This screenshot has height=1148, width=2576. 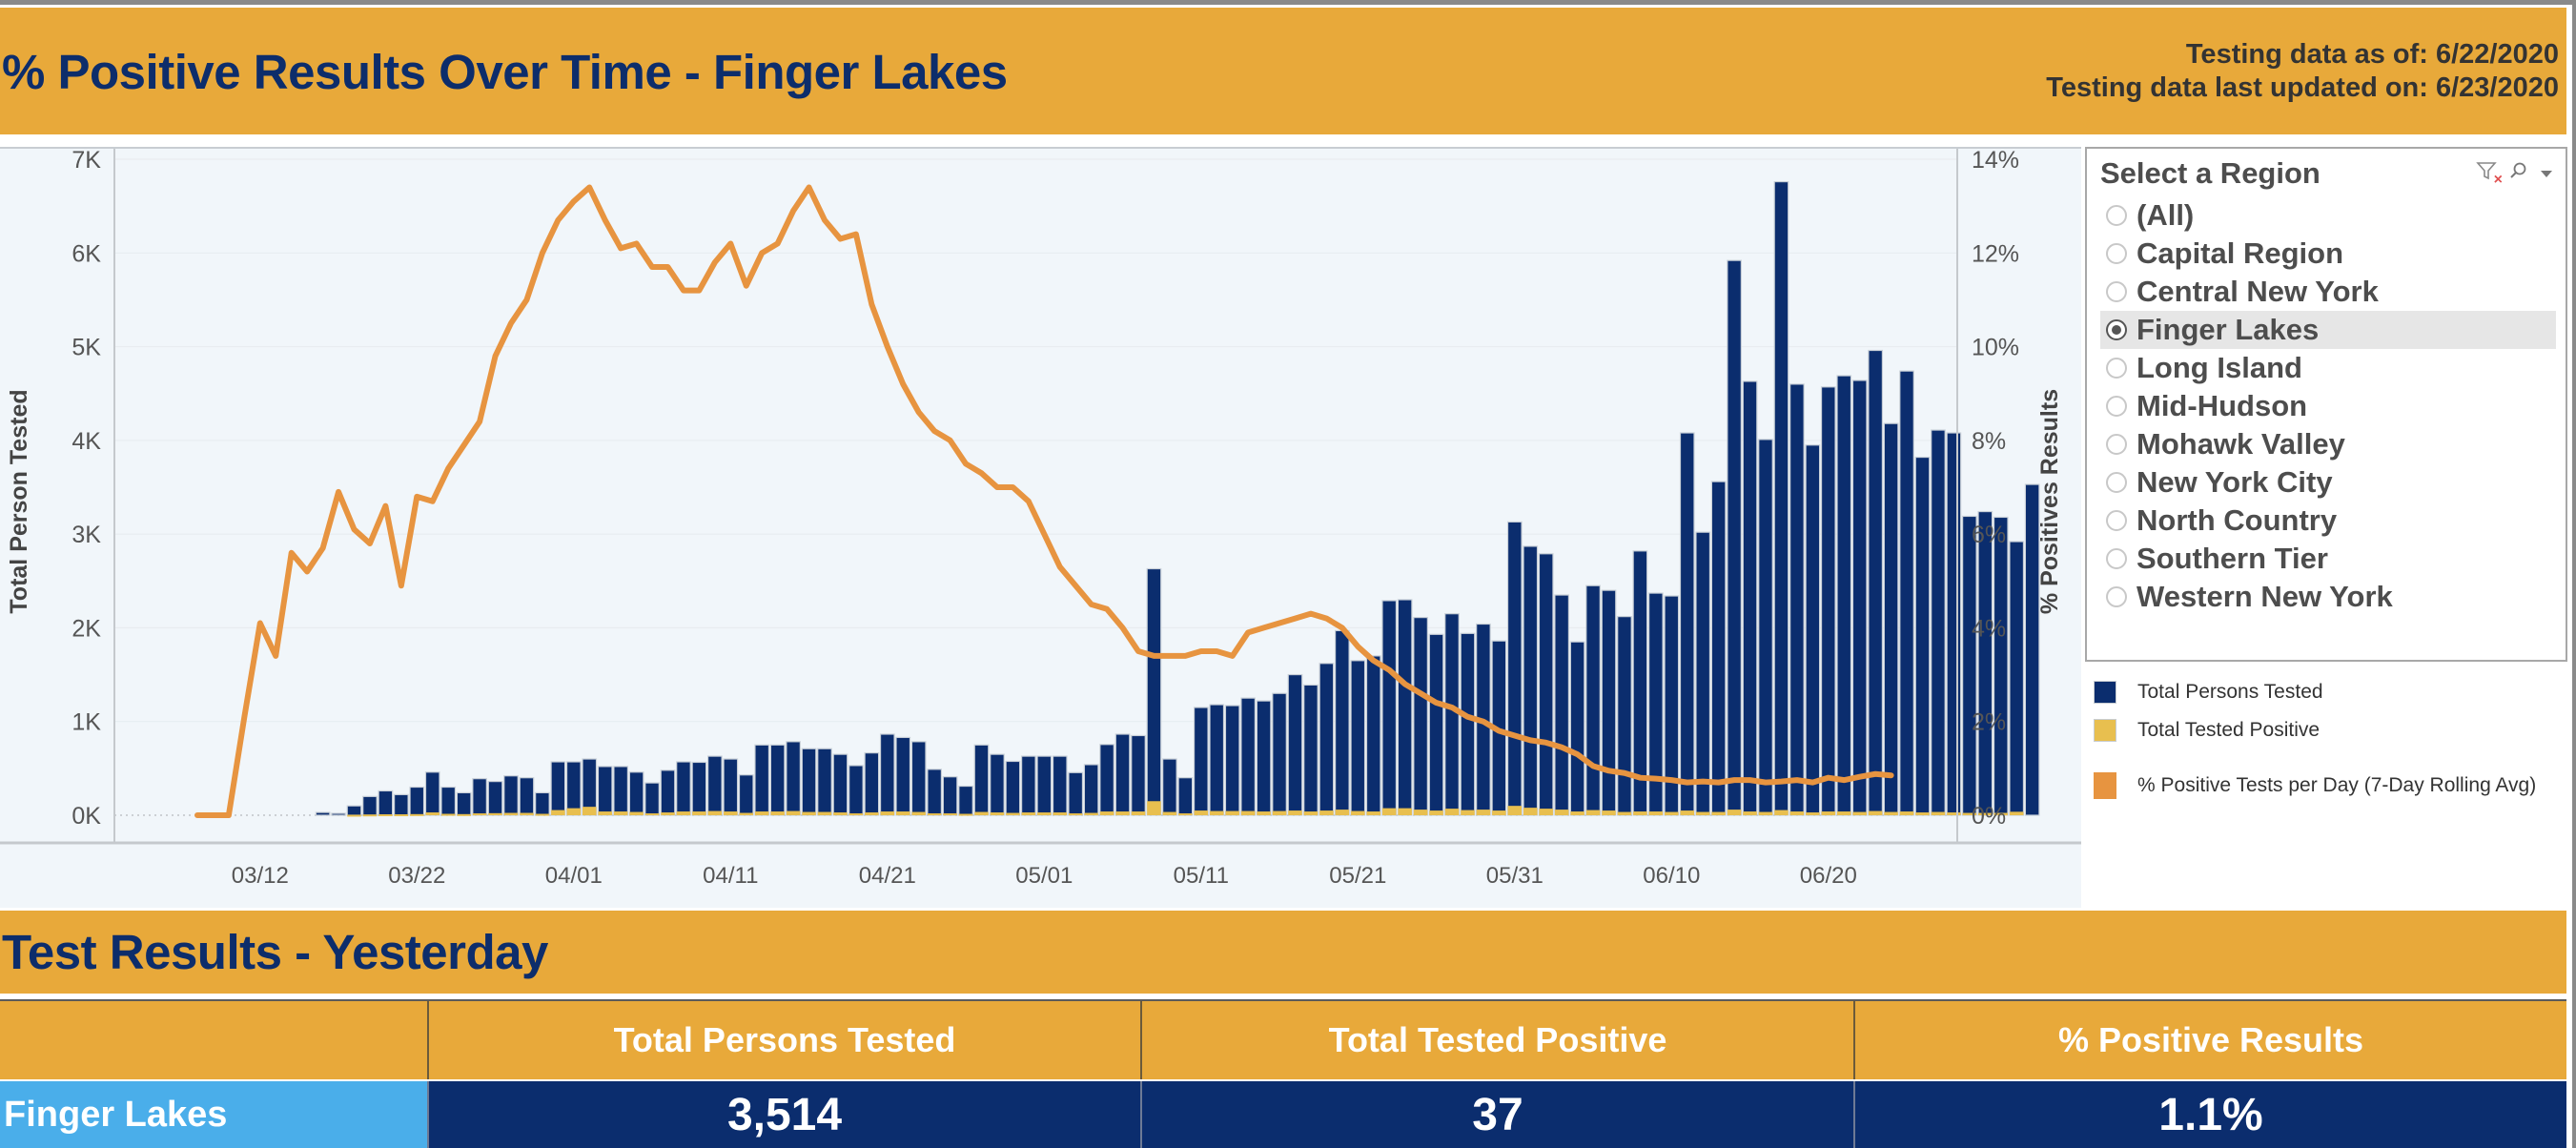 What do you see at coordinates (2328, 216) in the screenshot?
I see `region-option: (All)` at bounding box center [2328, 216].